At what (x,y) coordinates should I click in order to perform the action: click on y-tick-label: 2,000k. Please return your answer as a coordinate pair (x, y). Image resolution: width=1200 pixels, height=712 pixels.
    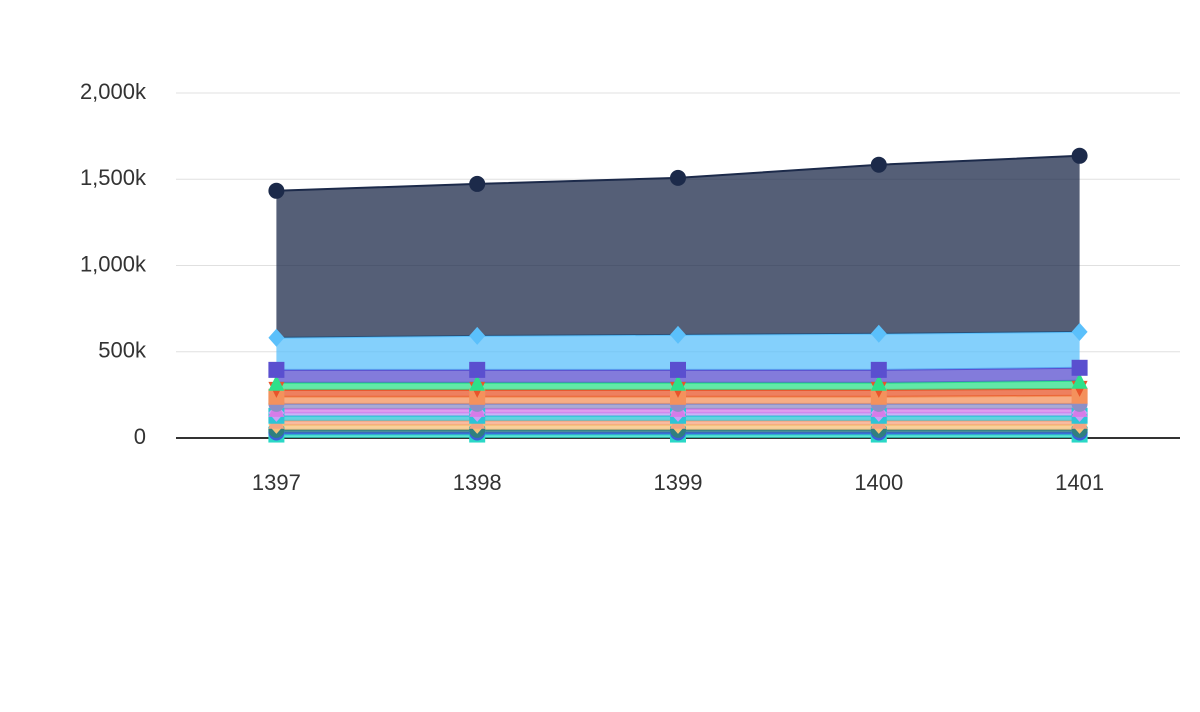
    Looking at the image, I should click on (113, 91).